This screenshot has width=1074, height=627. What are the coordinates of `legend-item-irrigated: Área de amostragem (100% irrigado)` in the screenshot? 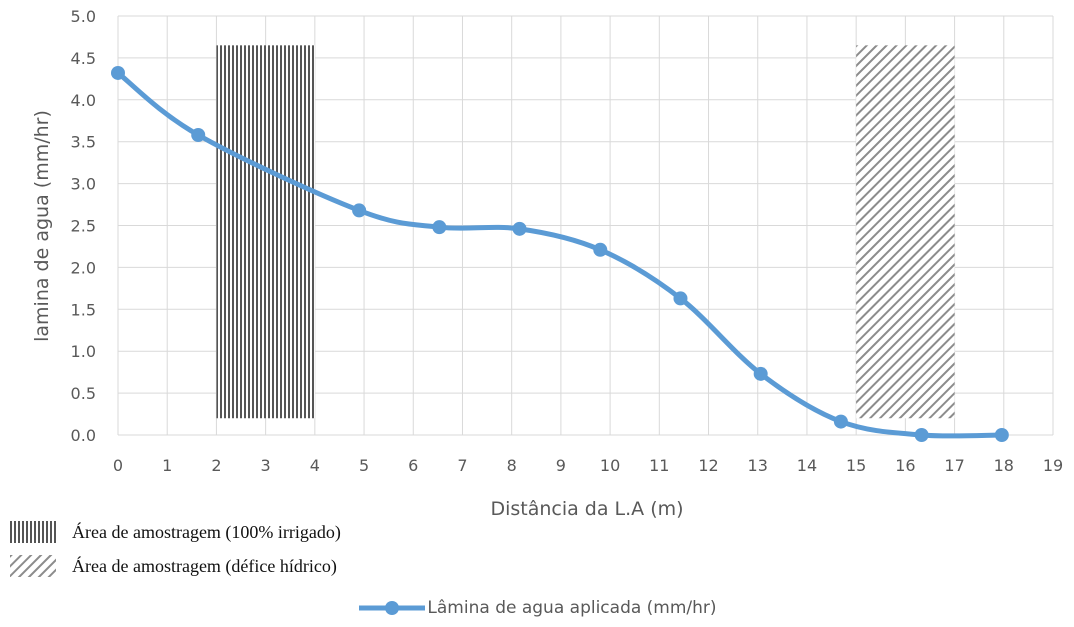 It's located at (175, 532).